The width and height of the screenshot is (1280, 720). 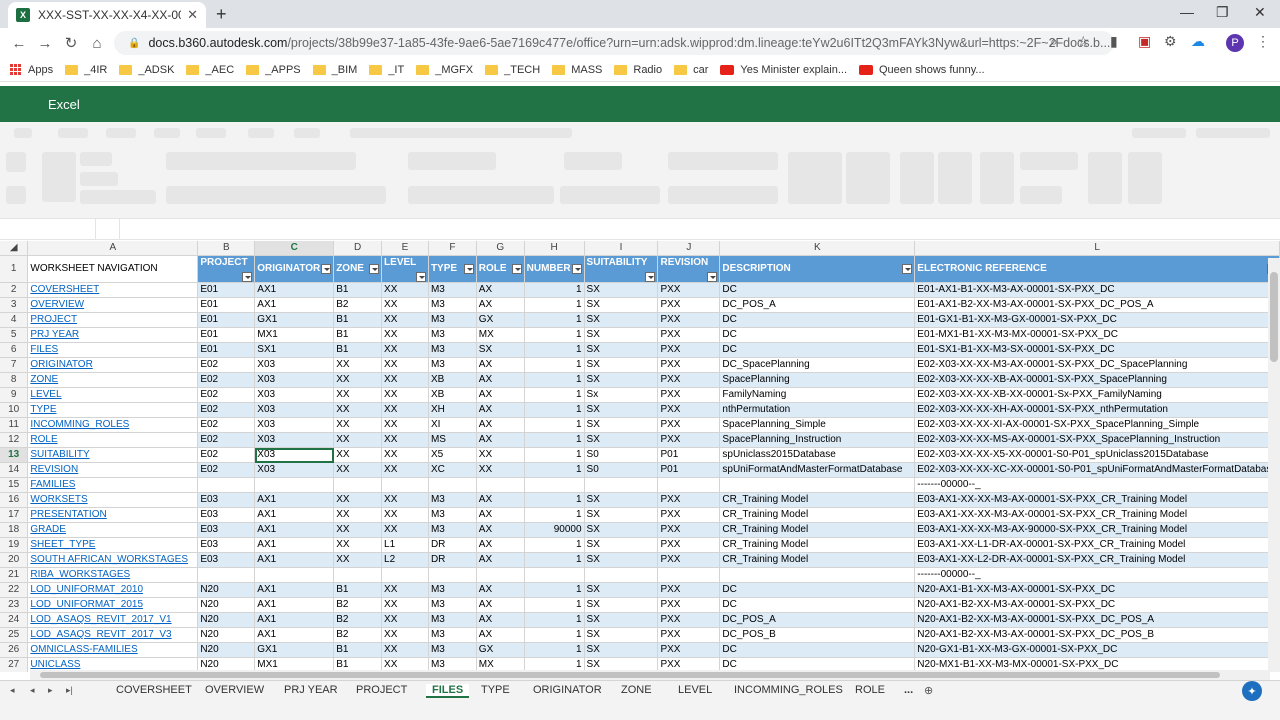 I want to click on table-cell: XB, so click(x=452, y=380).